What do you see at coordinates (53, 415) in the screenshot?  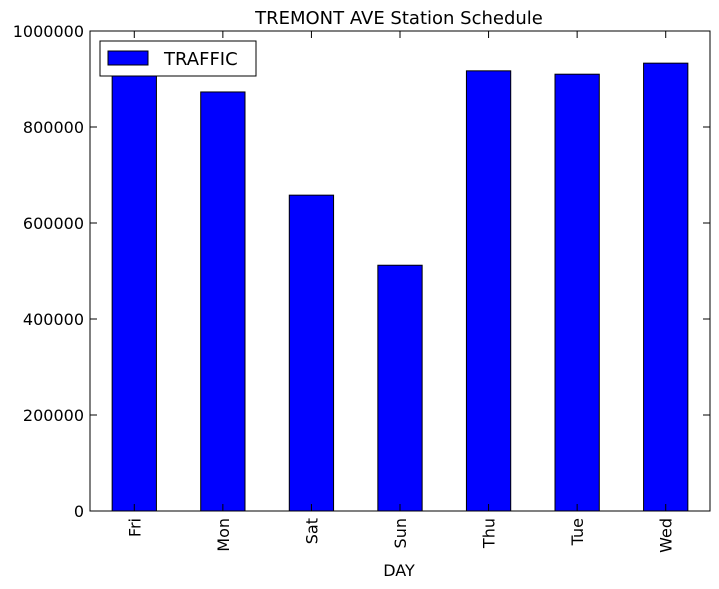 I see `y-tick-label: 200000` at bounding box center [53, 415].